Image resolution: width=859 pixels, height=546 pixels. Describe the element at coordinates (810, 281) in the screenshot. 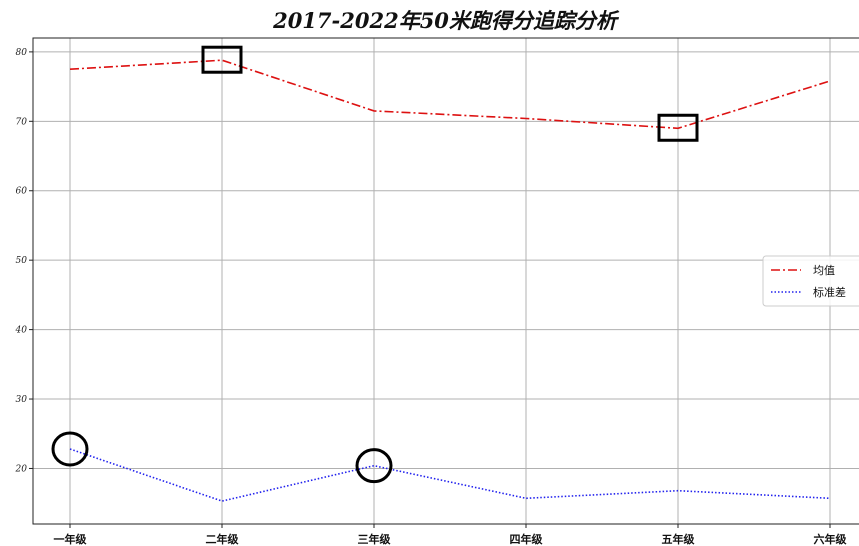

I see `legend-box` at that location.